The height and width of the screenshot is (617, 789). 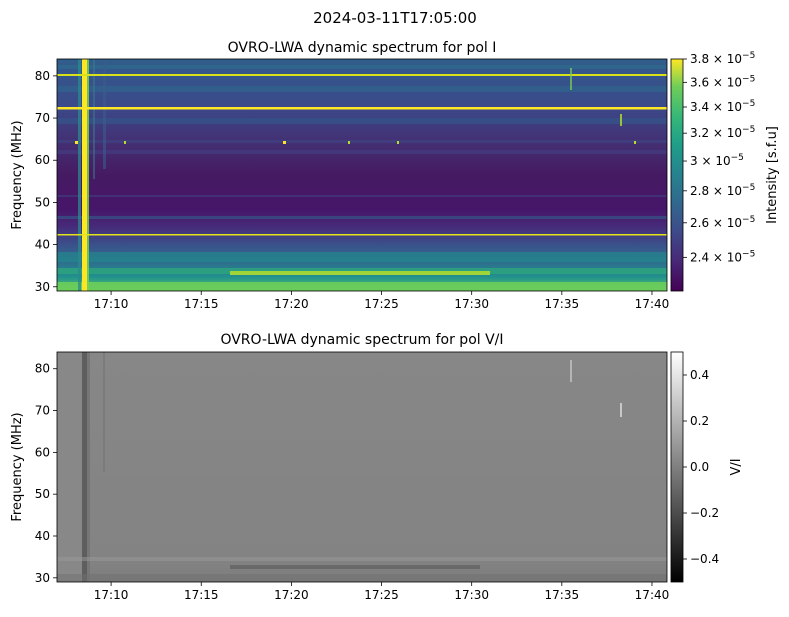 I want to click on top-colorbar-tick-label: 3.2 × 10−5, so click(x=722, y=132).